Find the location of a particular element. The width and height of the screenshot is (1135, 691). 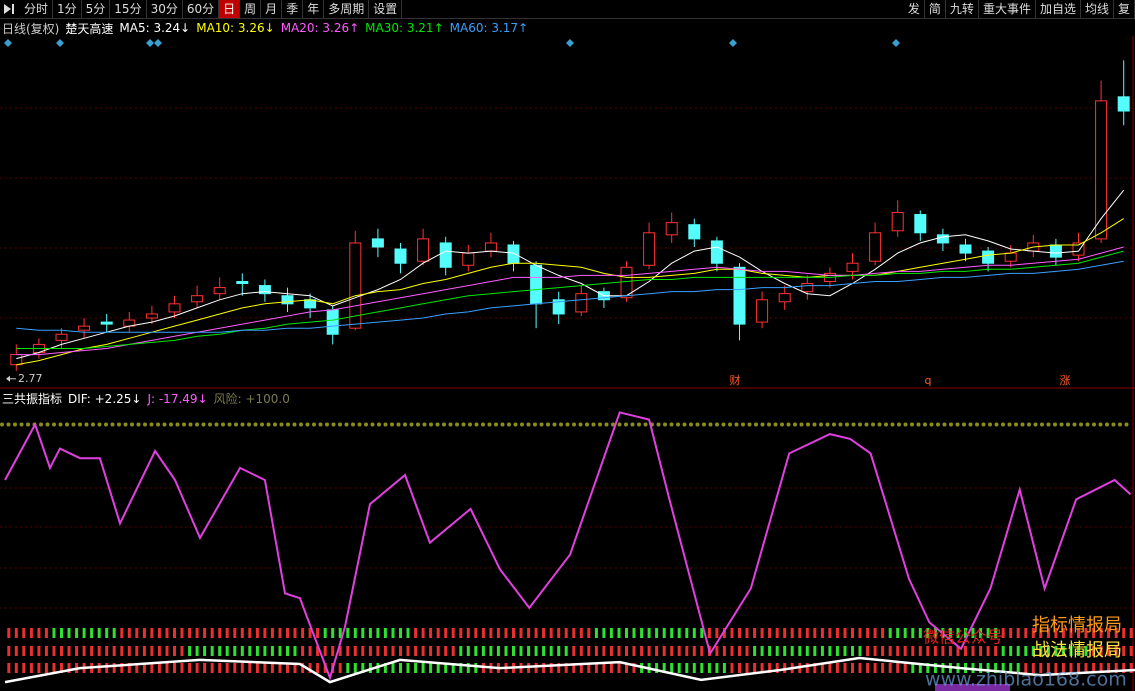

toolbar-button: 复 is located at coordinates (1124, 9).